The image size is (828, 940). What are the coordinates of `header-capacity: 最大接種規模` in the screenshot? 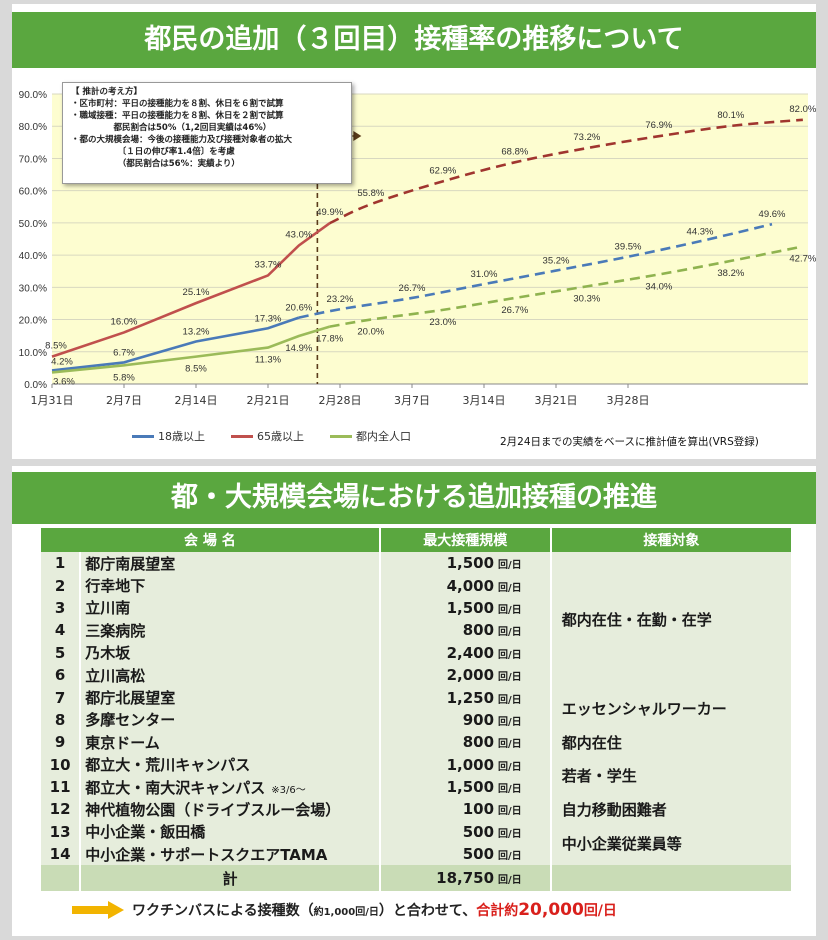 It's located at (466, 540).